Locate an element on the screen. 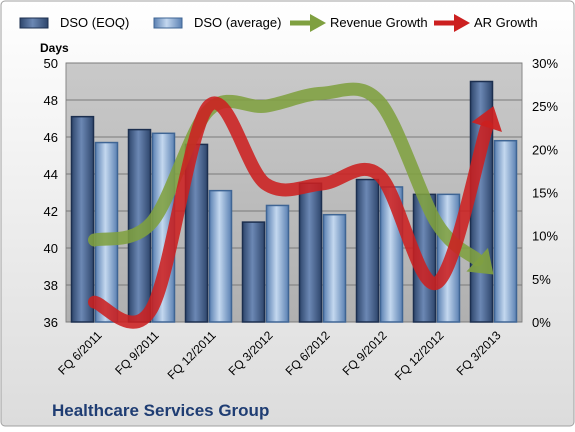 The width and height of the screenshot is (575, 432). y2-tick-label: 25% is located at coordinates (545, 106).